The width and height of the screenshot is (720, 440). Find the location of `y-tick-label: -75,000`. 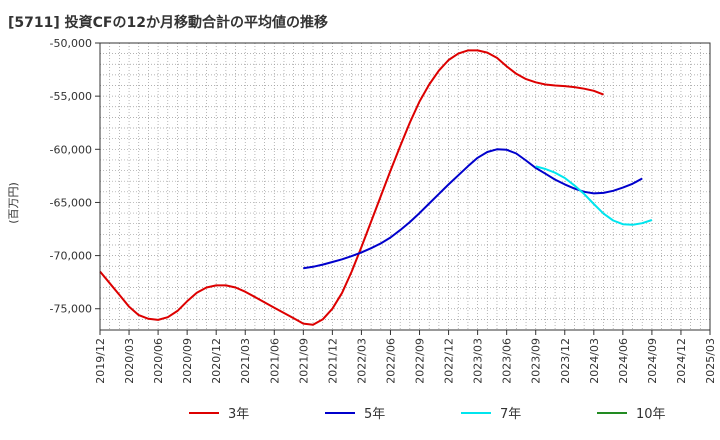

y-tick-label: -75,000 is located at coordinates (71, 309).